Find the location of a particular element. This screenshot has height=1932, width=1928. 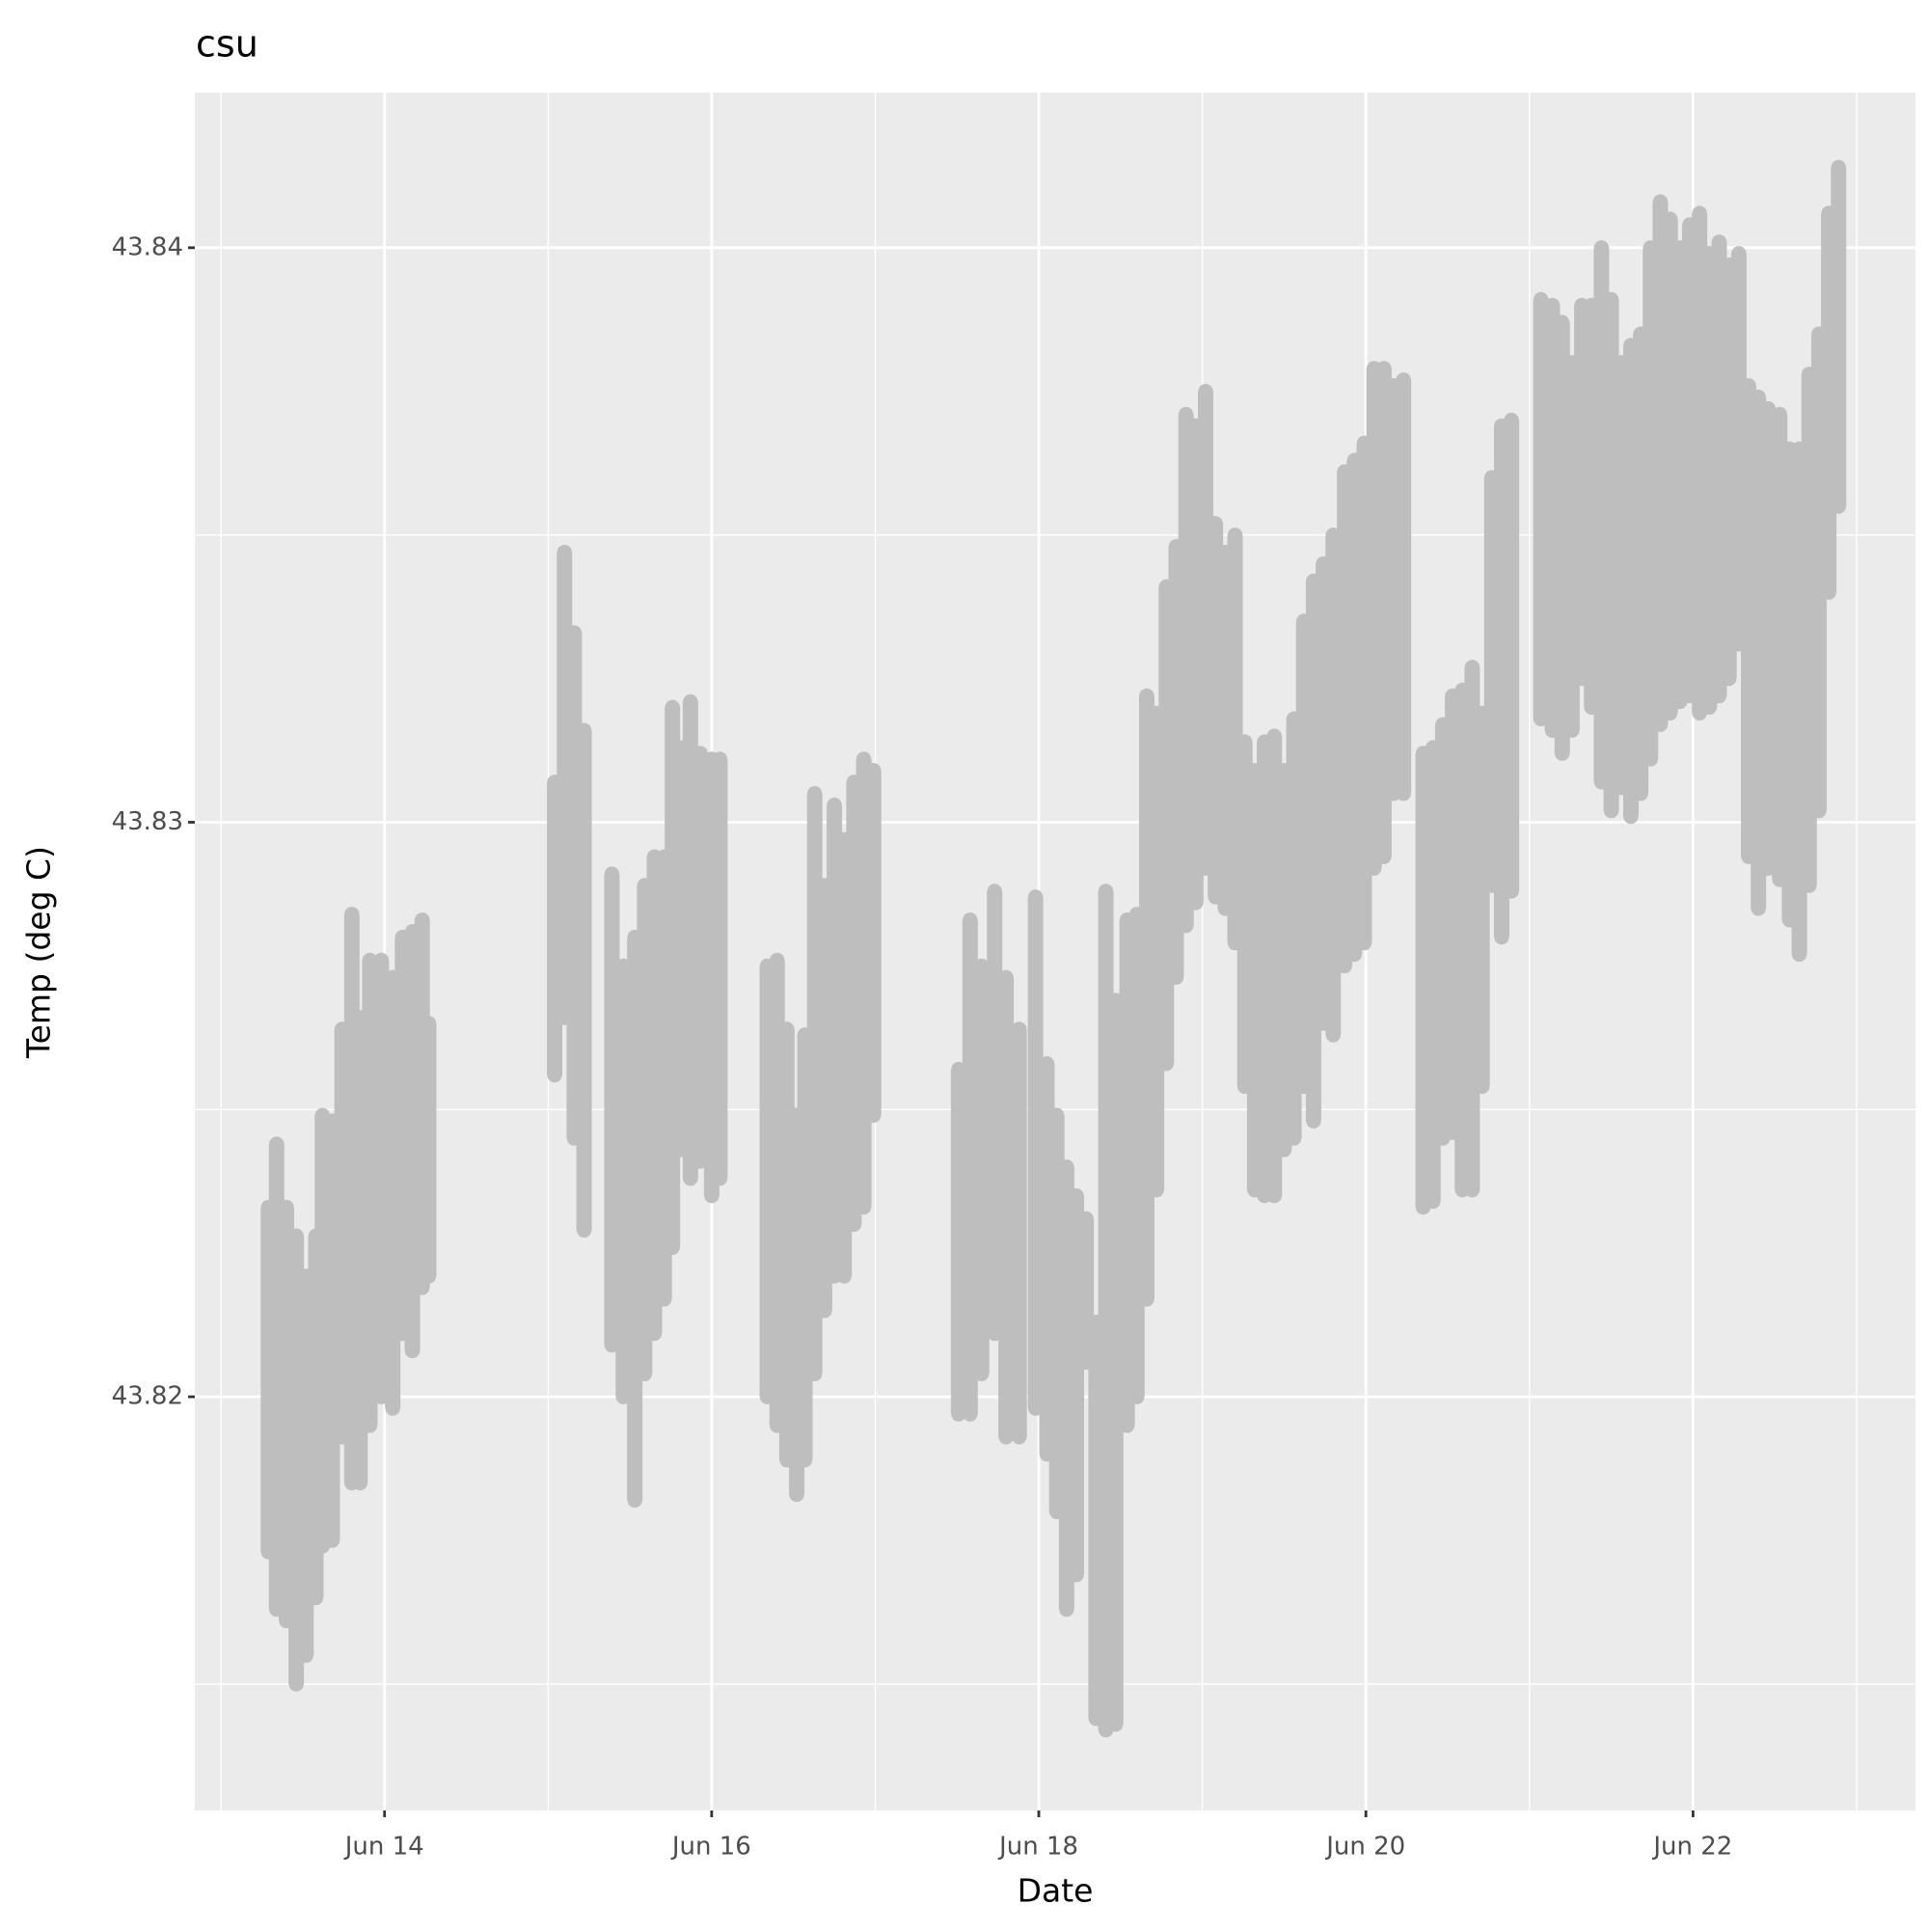

x-tick-label: Jun 22 is located at coordinates (1691, 1847).